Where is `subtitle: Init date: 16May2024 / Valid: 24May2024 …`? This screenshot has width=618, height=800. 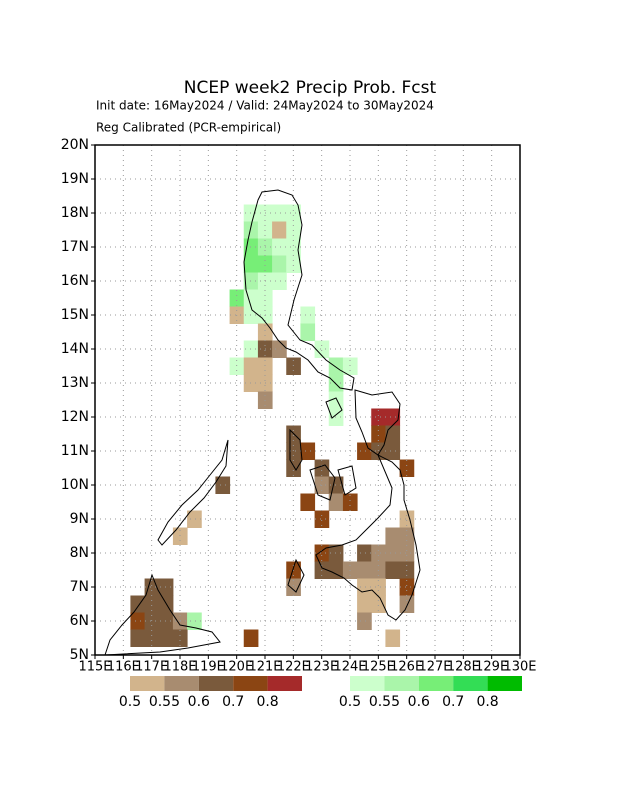 subtitle: Init date: 16May2024 / Valid: 24May2024 … is located at coordinates (265, 106).